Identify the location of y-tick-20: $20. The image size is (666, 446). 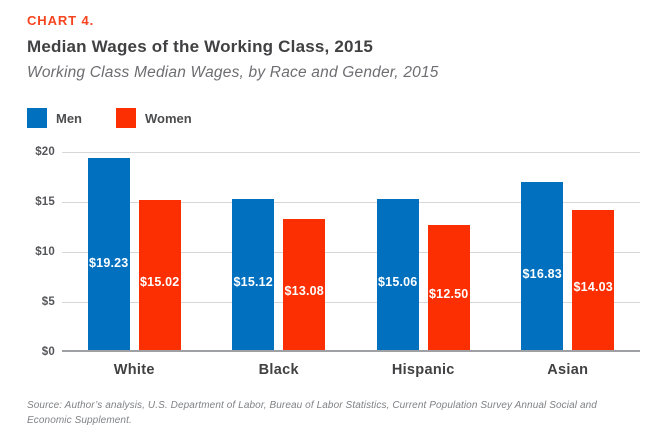
(45, 152).